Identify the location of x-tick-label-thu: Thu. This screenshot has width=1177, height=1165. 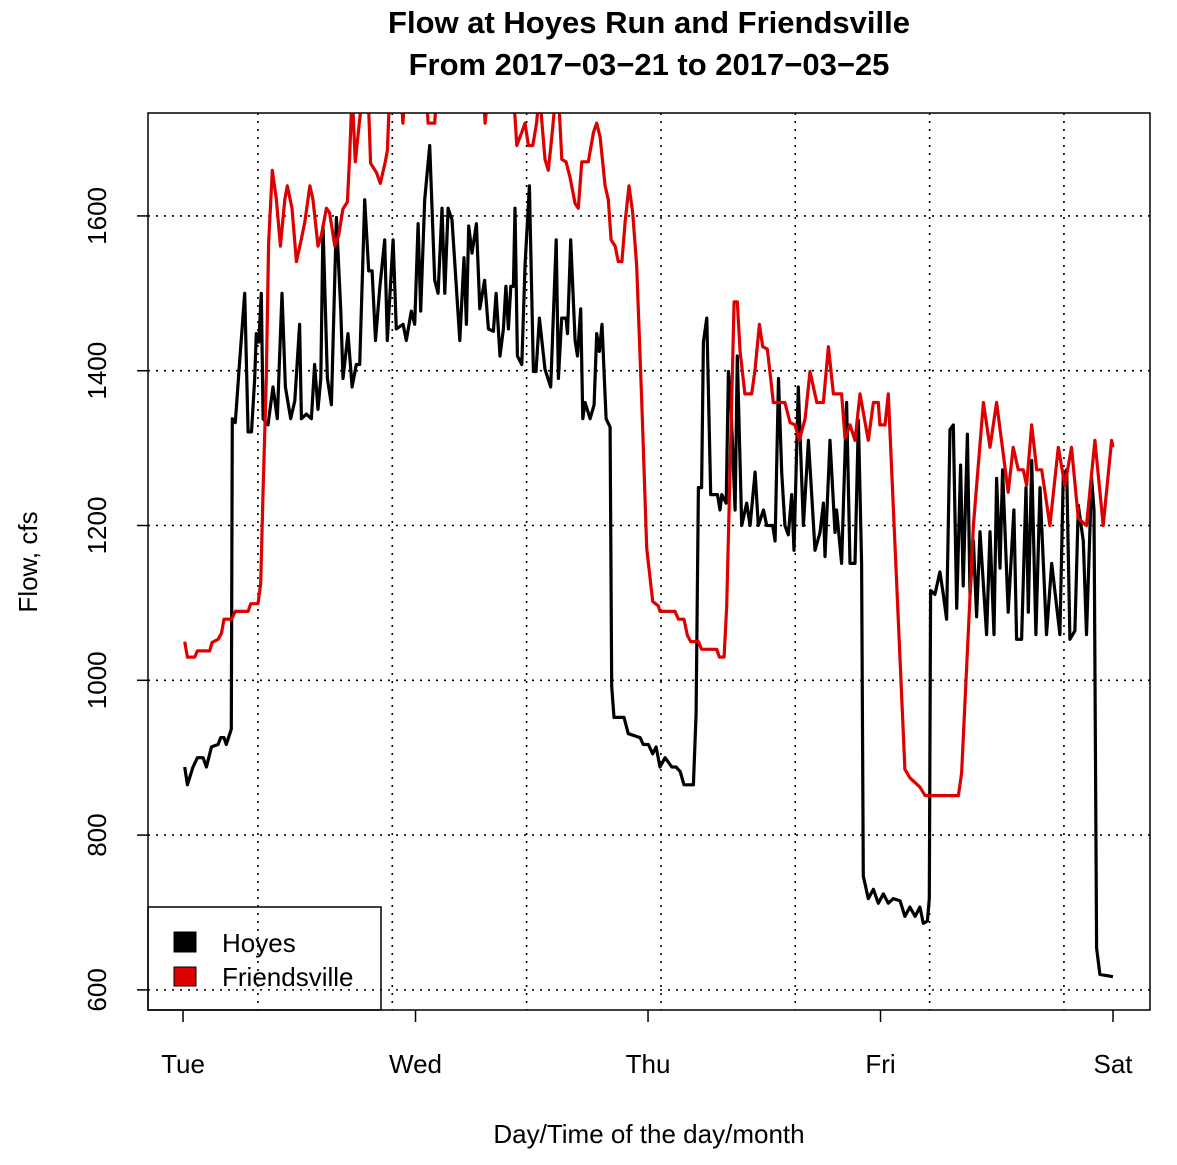
(648, 1064).